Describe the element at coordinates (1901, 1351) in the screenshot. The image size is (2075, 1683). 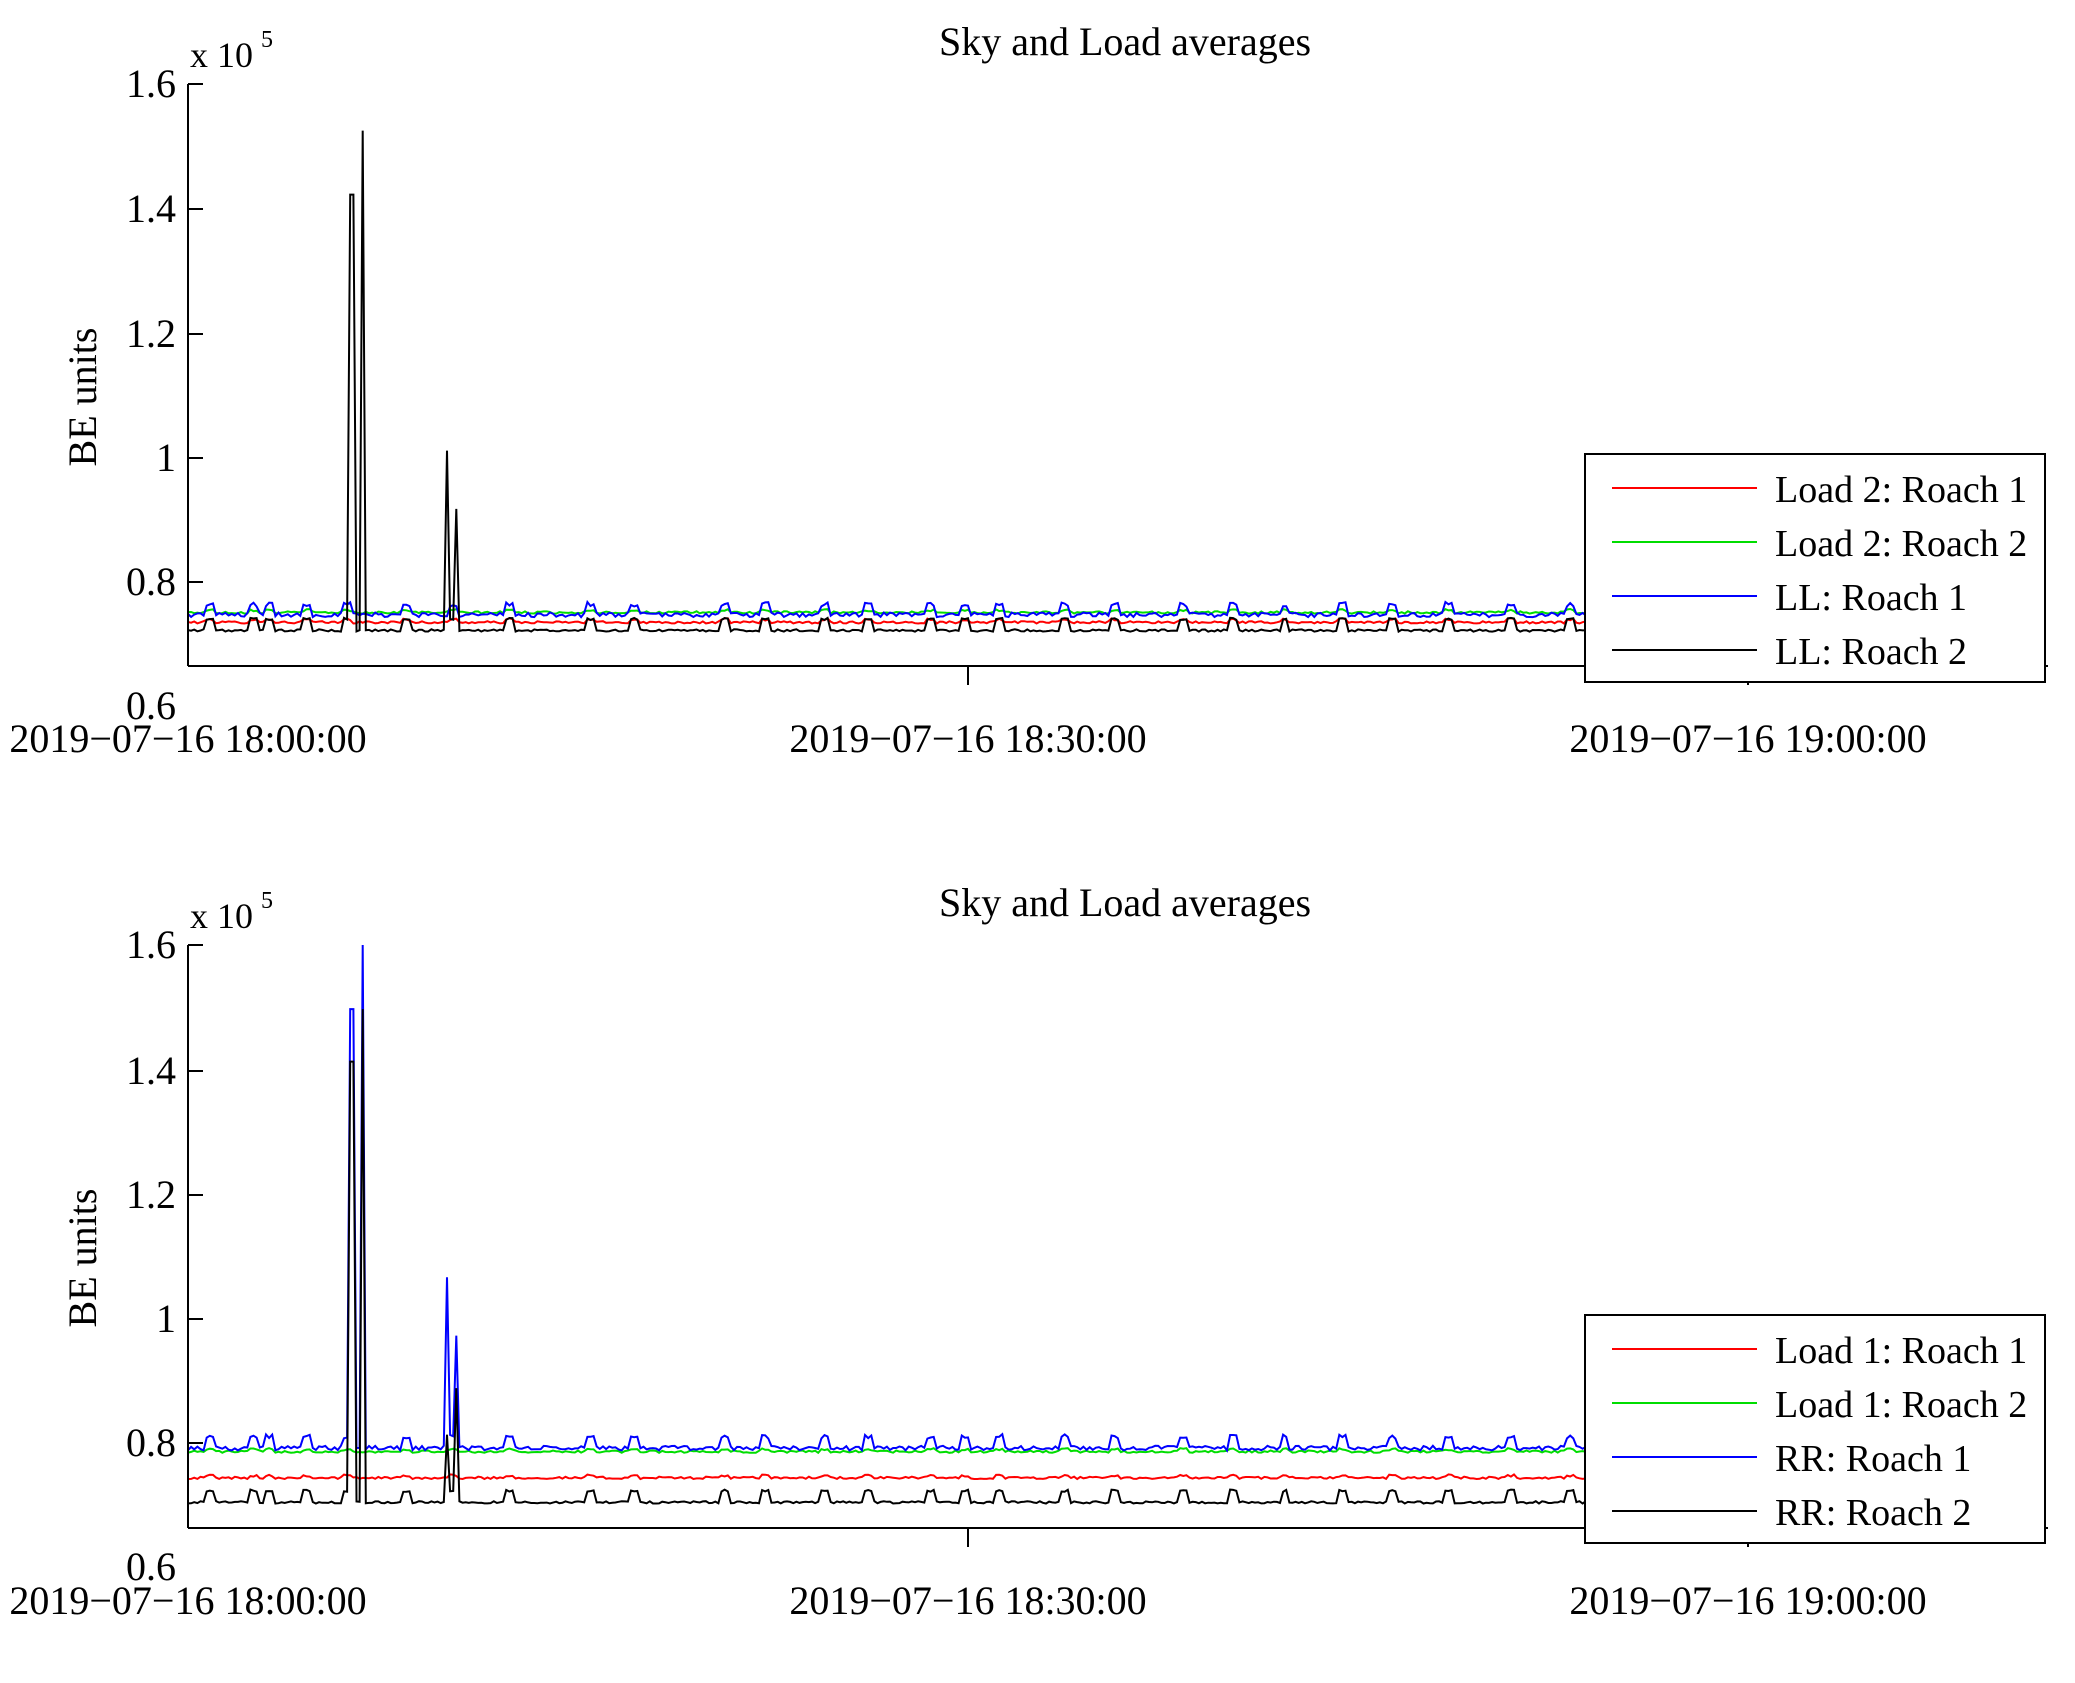
I see `legend-label: Load 1: Roach 1` at that location.